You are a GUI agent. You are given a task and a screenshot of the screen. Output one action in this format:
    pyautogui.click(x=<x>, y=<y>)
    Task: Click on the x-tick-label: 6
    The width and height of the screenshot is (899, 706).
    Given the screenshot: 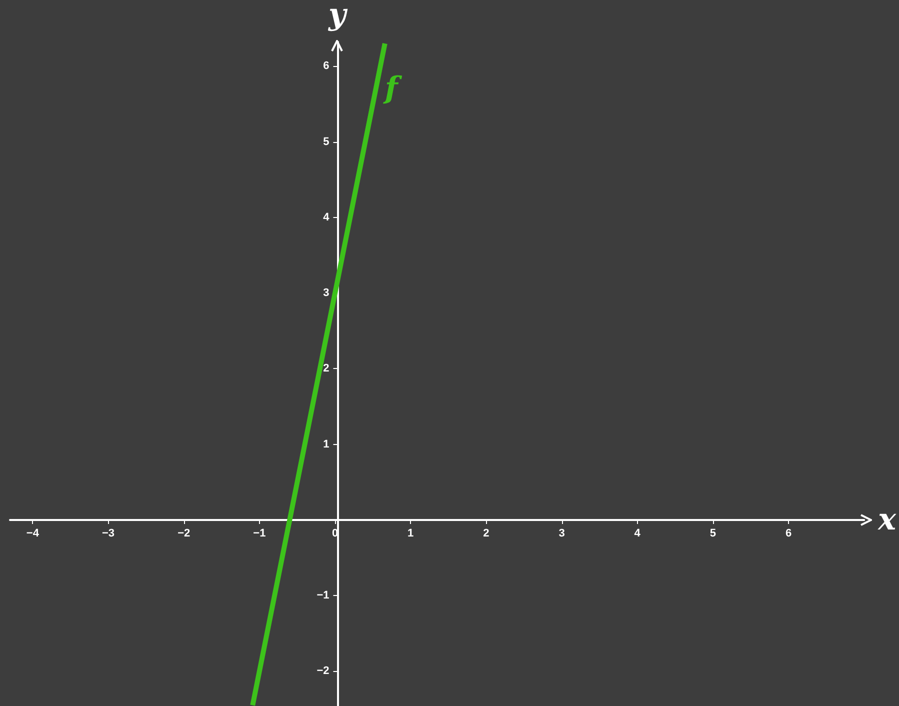 What is the action you would take?
    pyautogui.click(x=788, y=533)
    